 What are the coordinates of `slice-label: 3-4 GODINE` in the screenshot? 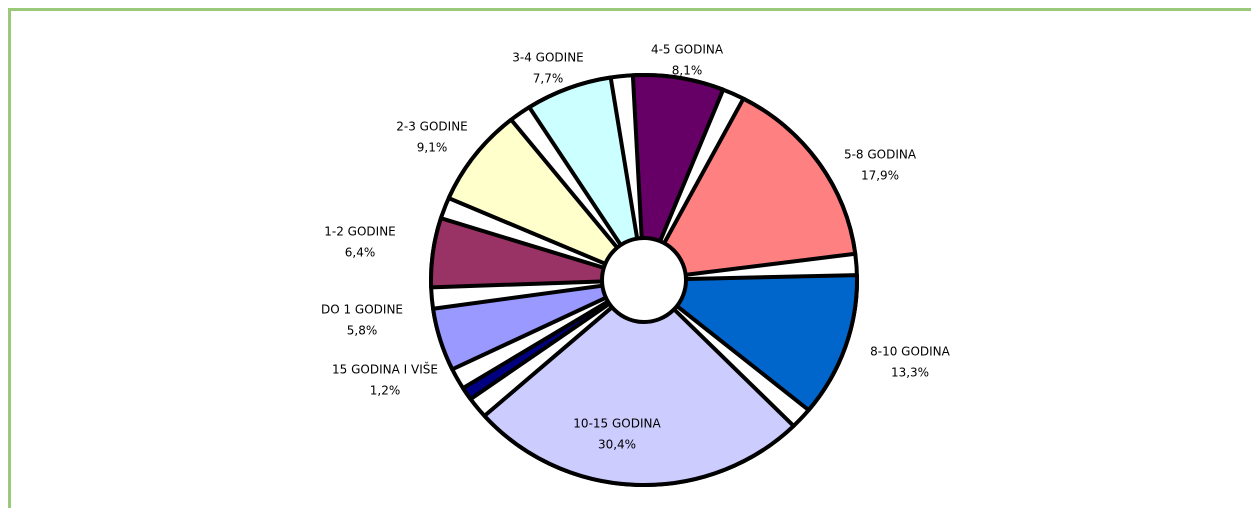 It's located at (548, 58).